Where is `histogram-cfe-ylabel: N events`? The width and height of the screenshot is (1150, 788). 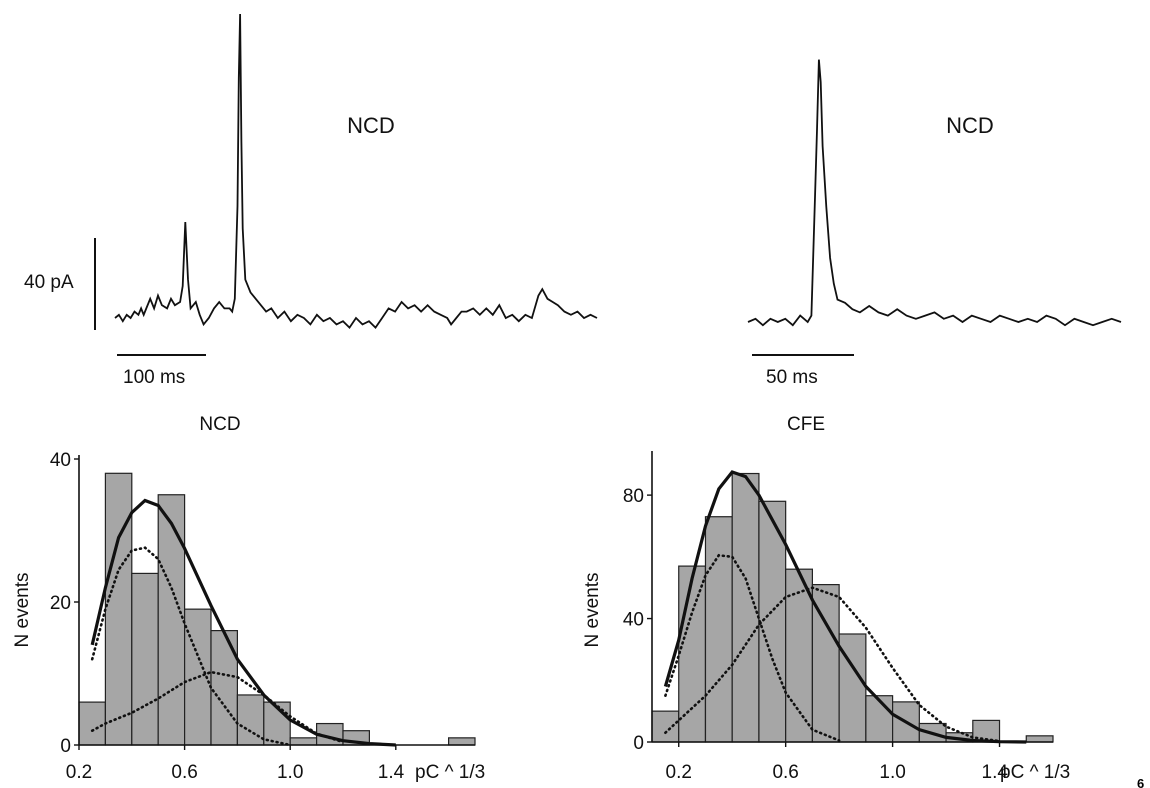
histogram-cfe-ylabel: N events is located at coordinates (592, 610).